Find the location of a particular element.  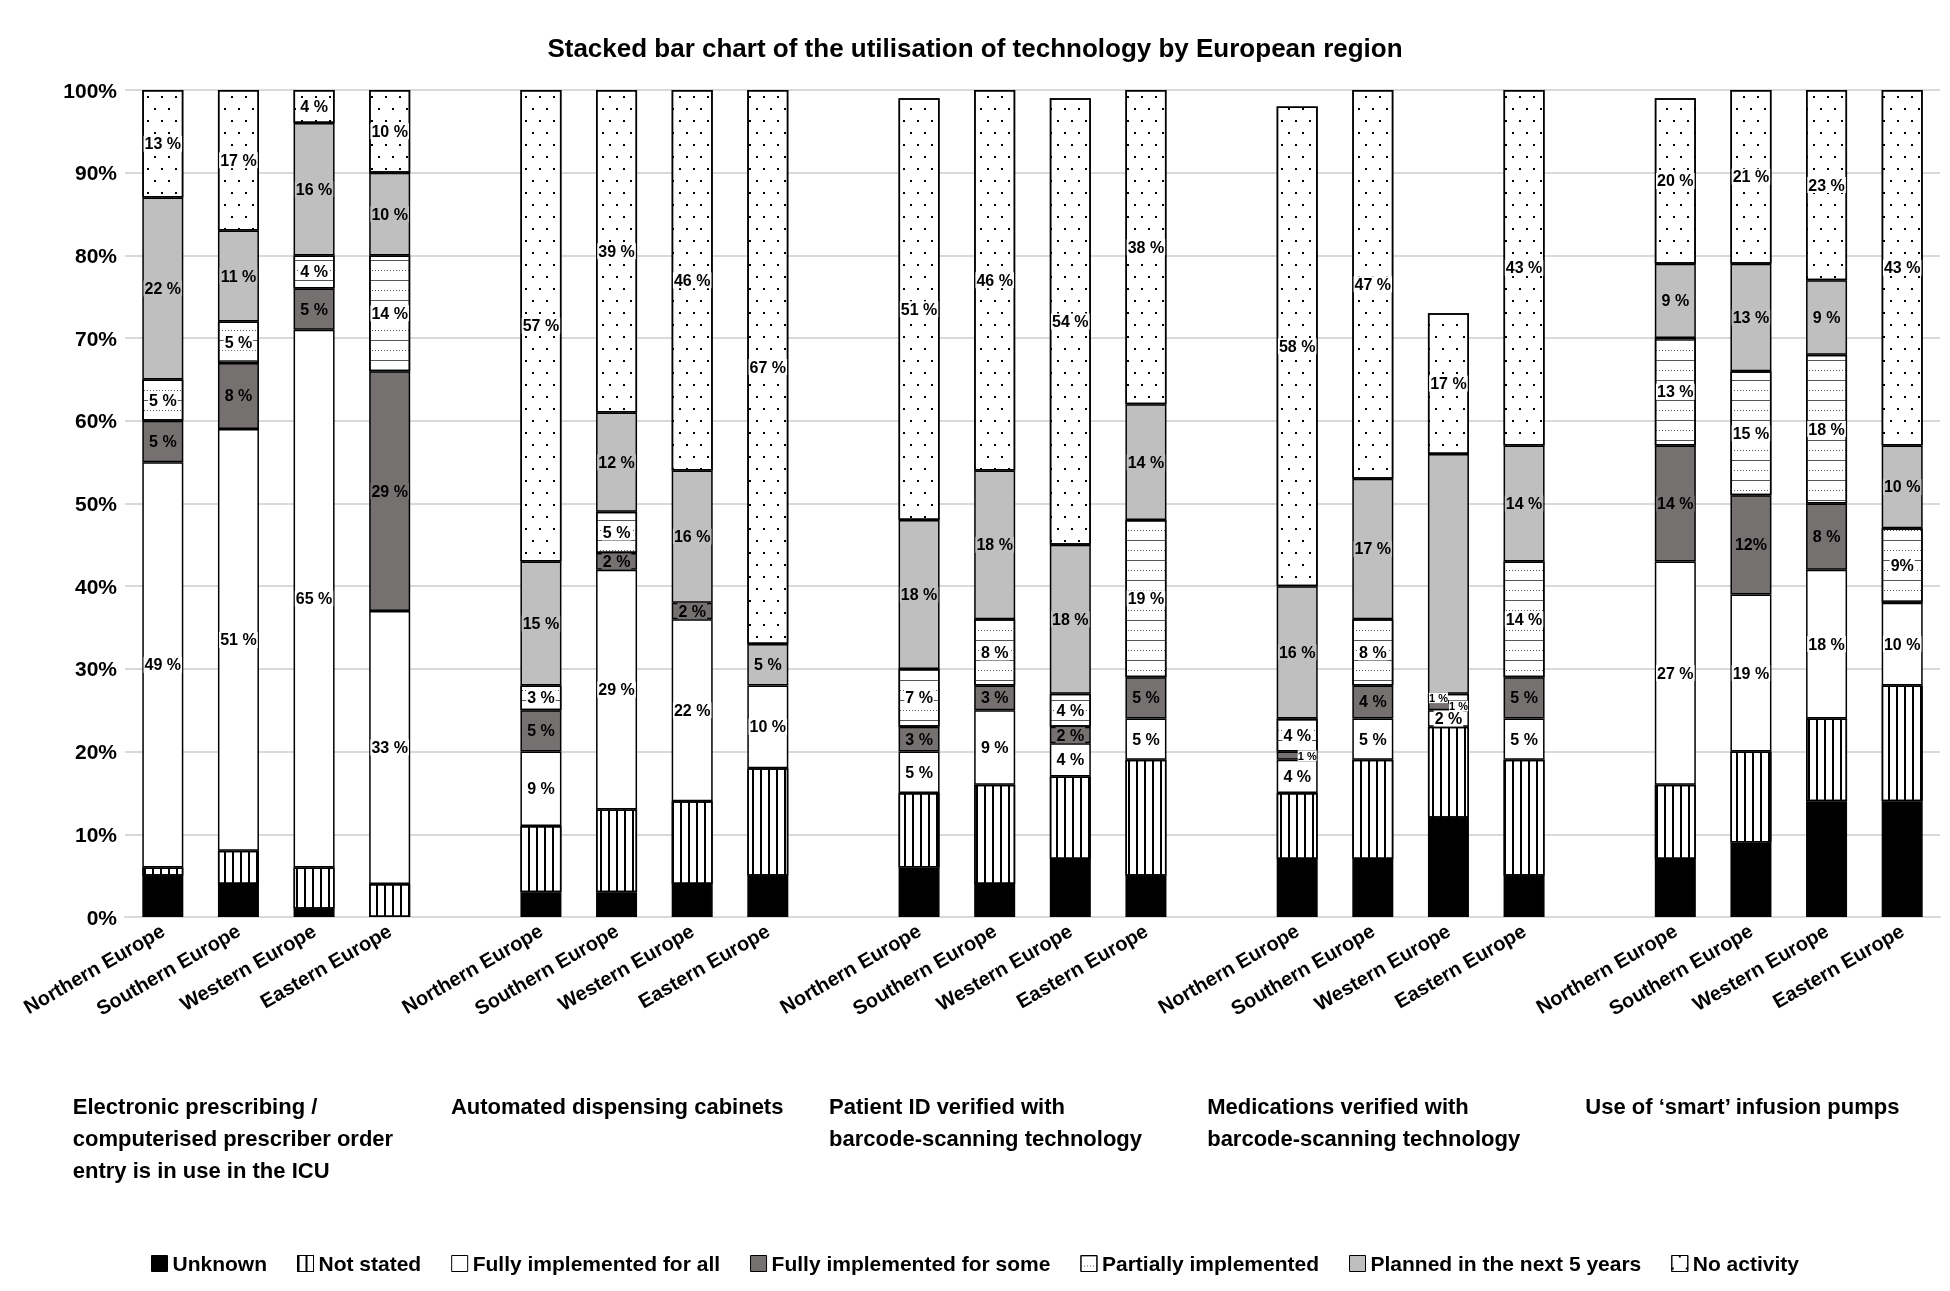

data-label: 58 % is located at coordinates (1297, 346).